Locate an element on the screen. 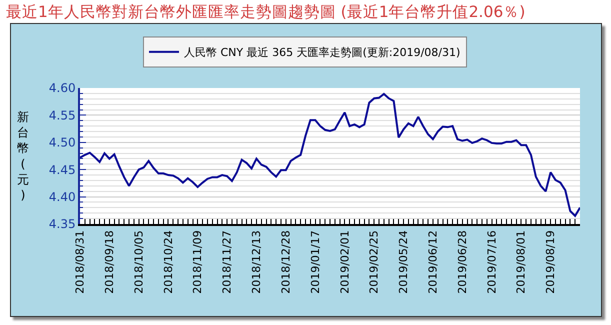  x-tick-label: 2019/07/16 is located at coordinates (491, 262).